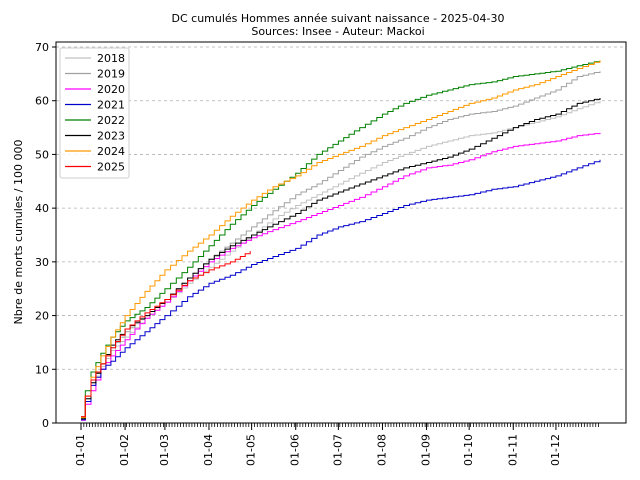 Image resolution: width=640 pixels, height=480 pixels. What do you see at coordinates (208, 450) in the screenshot?
I see `x-tick-label: 01-04` at bounding box center [208, 450].